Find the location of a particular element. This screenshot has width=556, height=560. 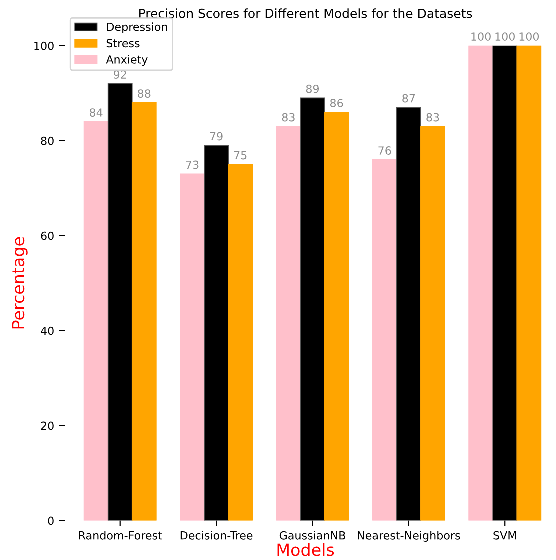

y-tick-label: 40 is located at coordinates (47, 331).